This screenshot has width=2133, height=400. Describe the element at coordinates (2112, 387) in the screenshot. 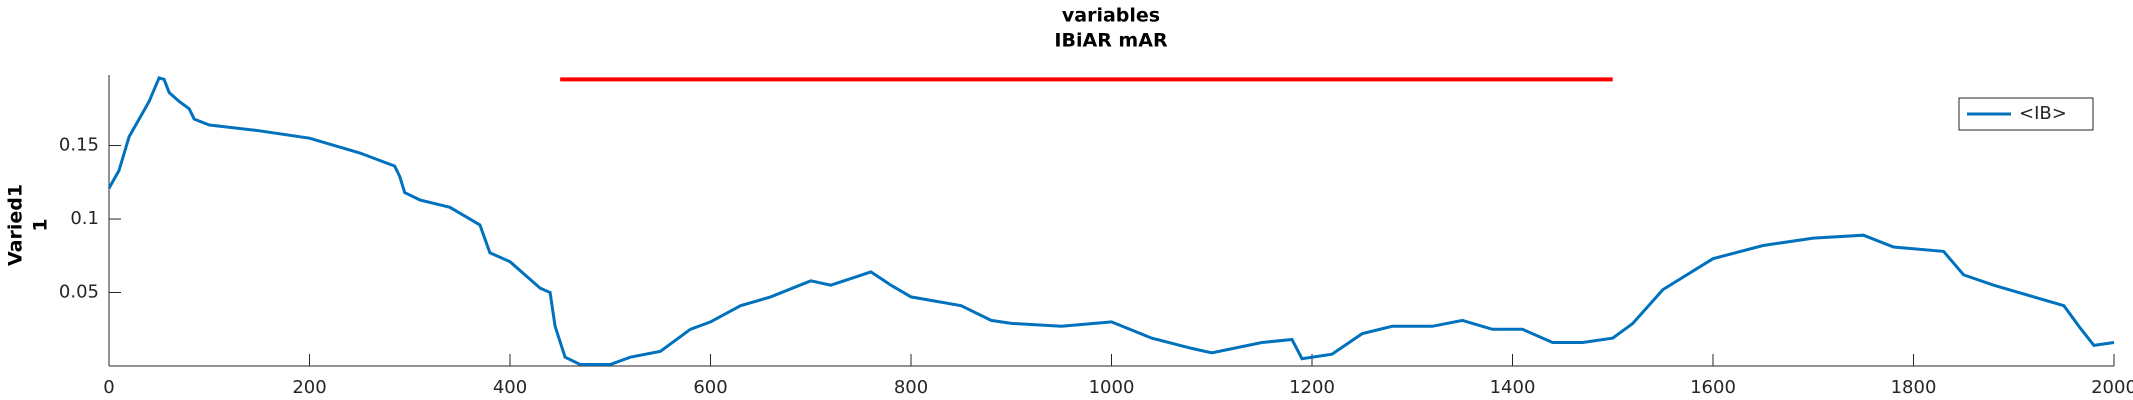

I see `x-tick-label: 2000` at that location.